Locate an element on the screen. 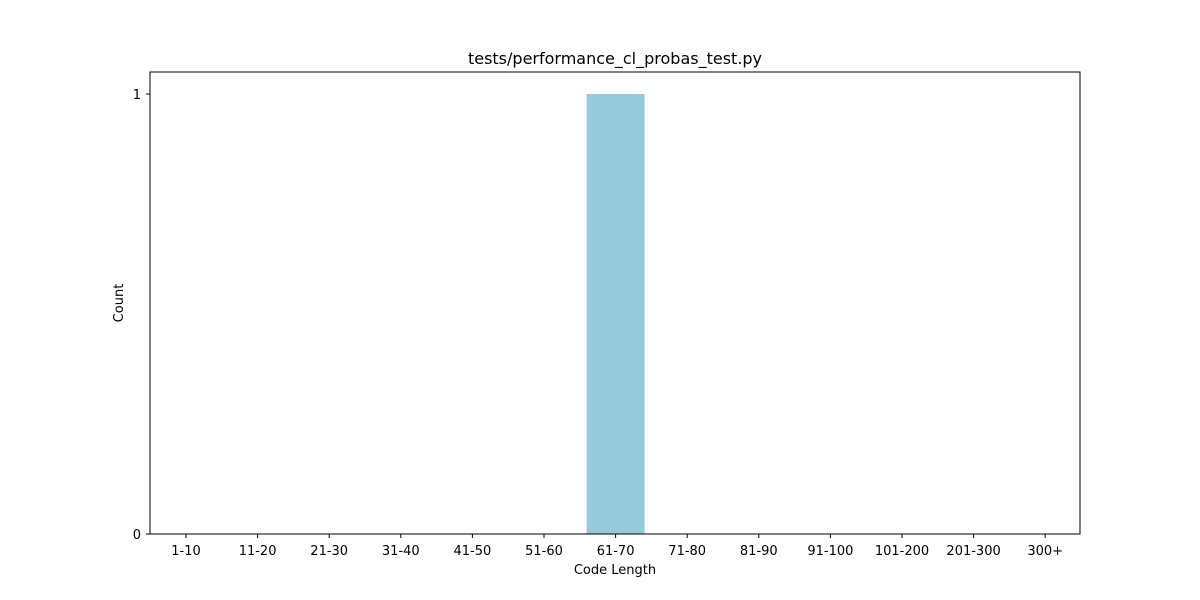 This screenshot has width=1200, height=600. y-axis-ticks: 01 is located at coordinates (141, 315).